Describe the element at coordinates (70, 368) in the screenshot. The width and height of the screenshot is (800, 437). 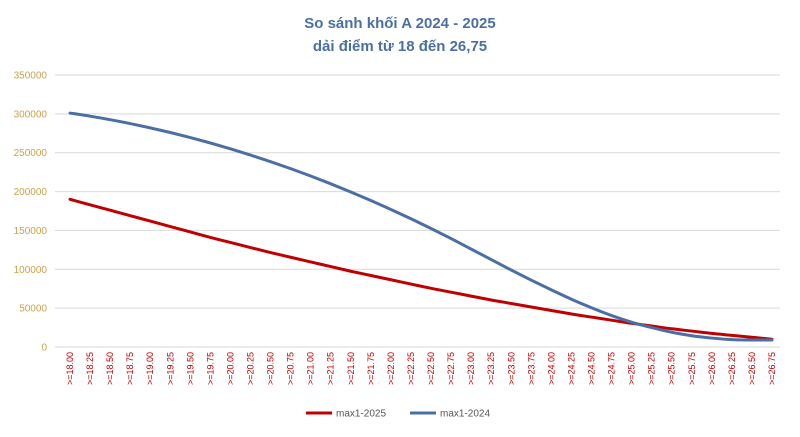
I see `x-tick-label: >=18.00` at that location.